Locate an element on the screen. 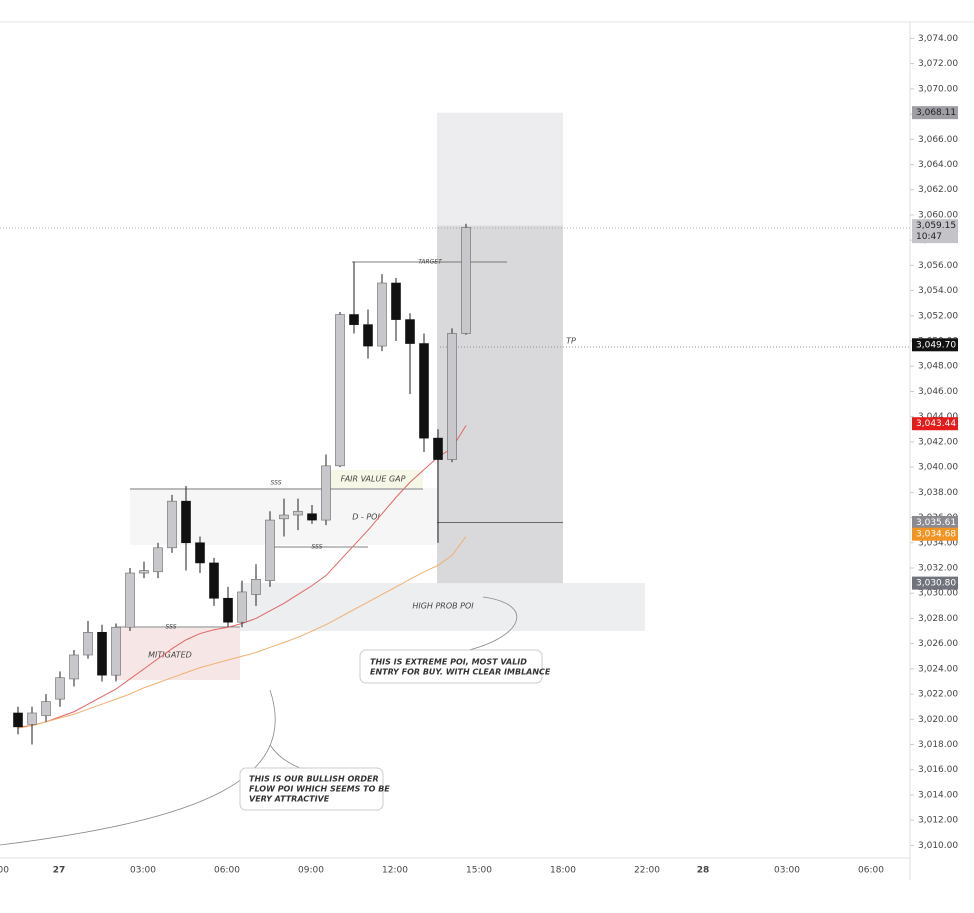 This screenshot has height=913, width=974. d-poi-label: D - POI is located at coordinates (366, 517).